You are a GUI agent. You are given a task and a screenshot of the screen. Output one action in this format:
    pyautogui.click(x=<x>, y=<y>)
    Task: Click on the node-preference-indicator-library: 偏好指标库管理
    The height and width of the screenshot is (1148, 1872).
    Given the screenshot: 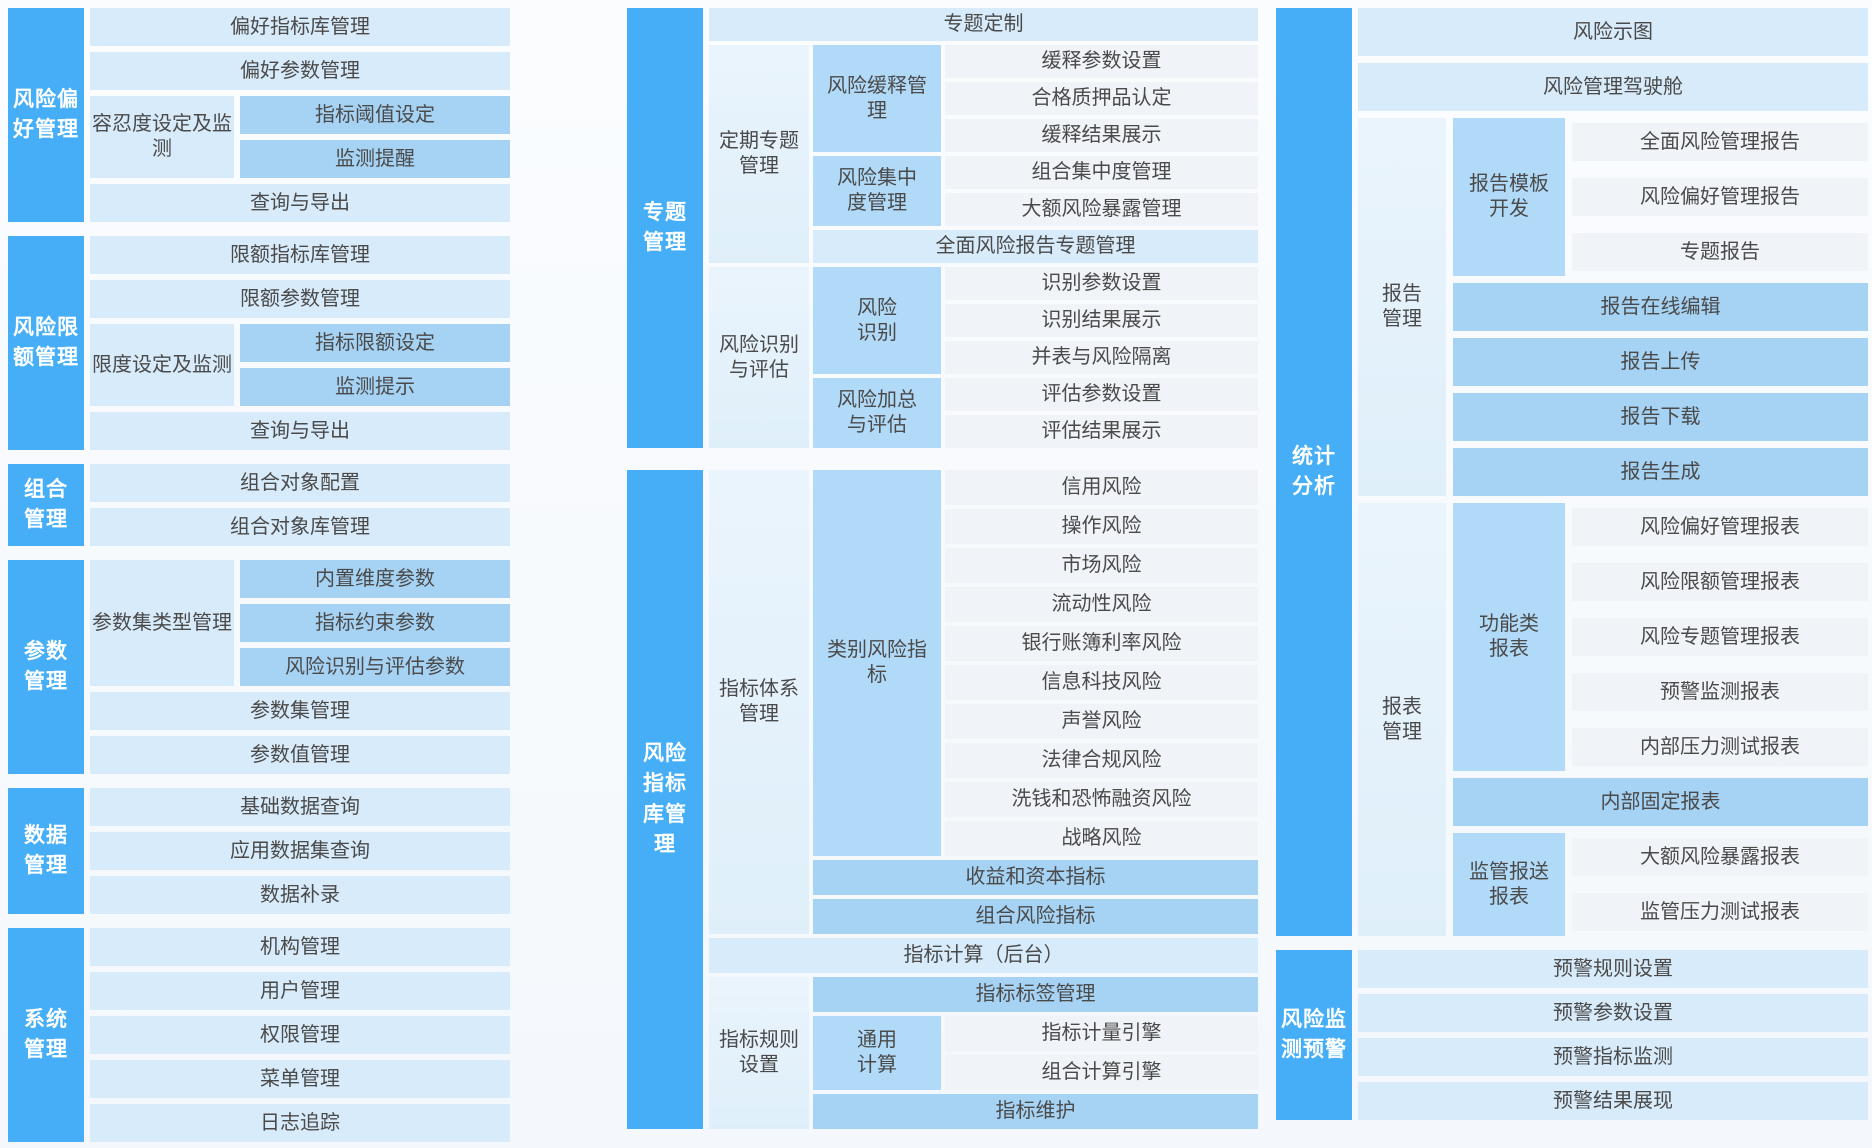 What is the action you would take?
    pyautogui.click(x=300, y=27)
    